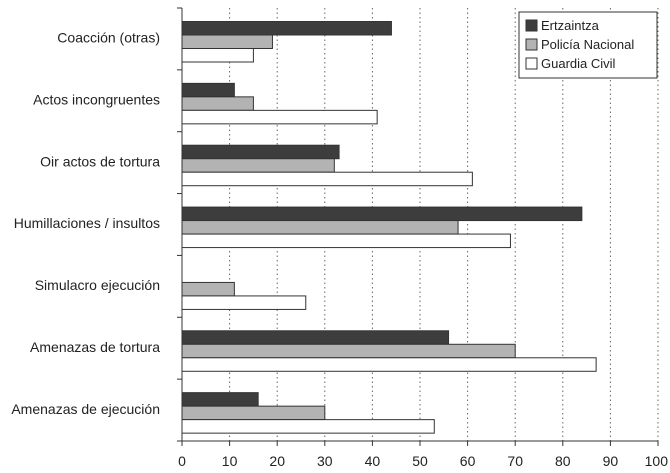 This screenshot has height=473, width=670. I want to click on bar-policia-nacional-oir-actos-de-tortura, so click(258, 165).